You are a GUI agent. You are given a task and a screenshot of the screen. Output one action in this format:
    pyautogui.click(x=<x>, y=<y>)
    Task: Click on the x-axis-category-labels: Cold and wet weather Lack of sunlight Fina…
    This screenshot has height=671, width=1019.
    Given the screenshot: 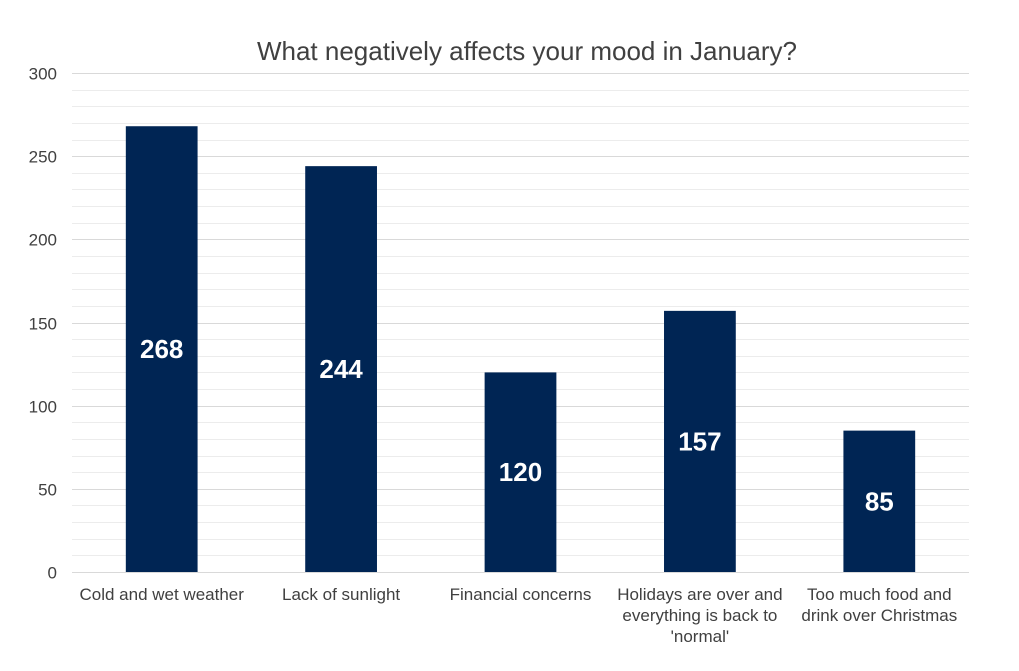 What is the action you would take?
    pyautogui.click(x=518, y=615)
    